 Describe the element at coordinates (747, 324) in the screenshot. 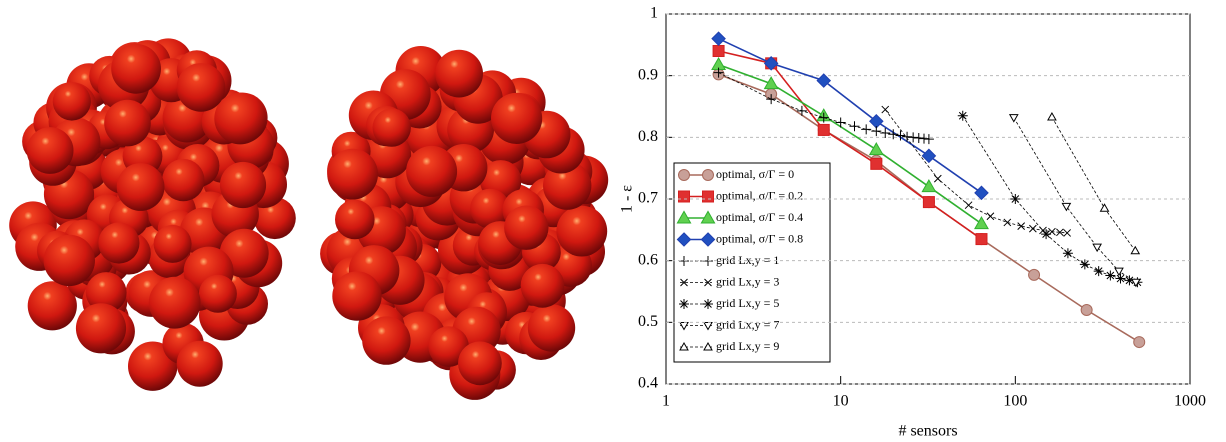

I see `legend-label: grid Lx,y = 7` at that location.